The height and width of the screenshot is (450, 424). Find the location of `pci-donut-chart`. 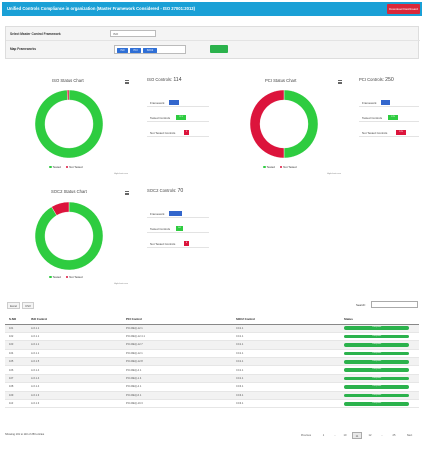

pci-donut-chart is located at coordinates (284, 124).